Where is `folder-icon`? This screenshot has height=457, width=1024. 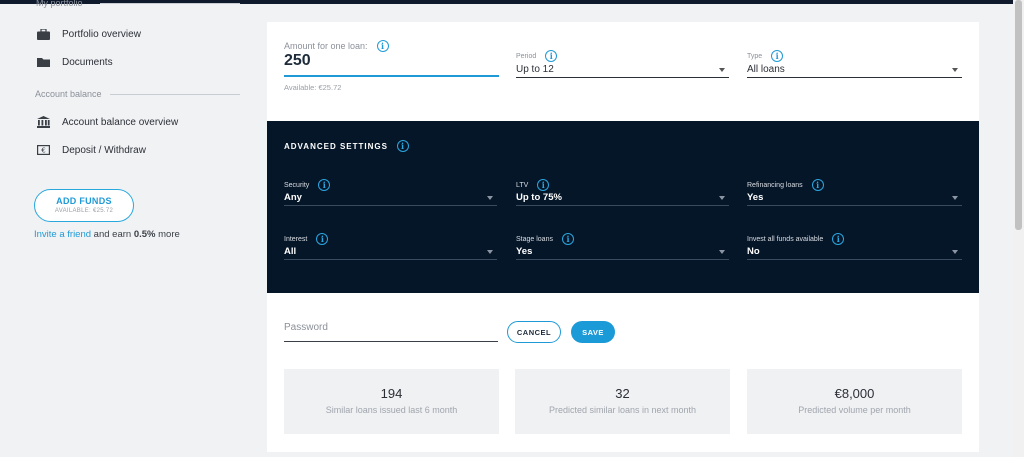
folder-icon is located at coordinates (43, 62).